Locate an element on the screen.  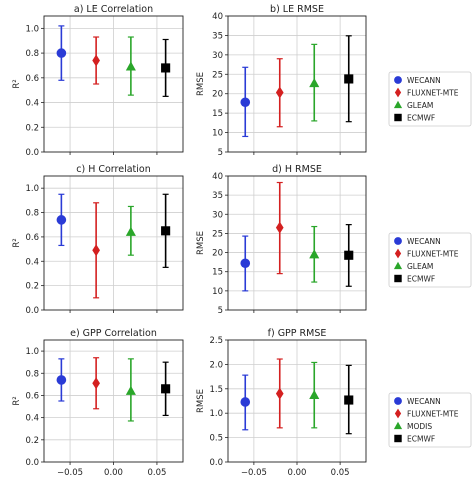
y-tick-label: 2.5 is located at coordinates (216, 341).